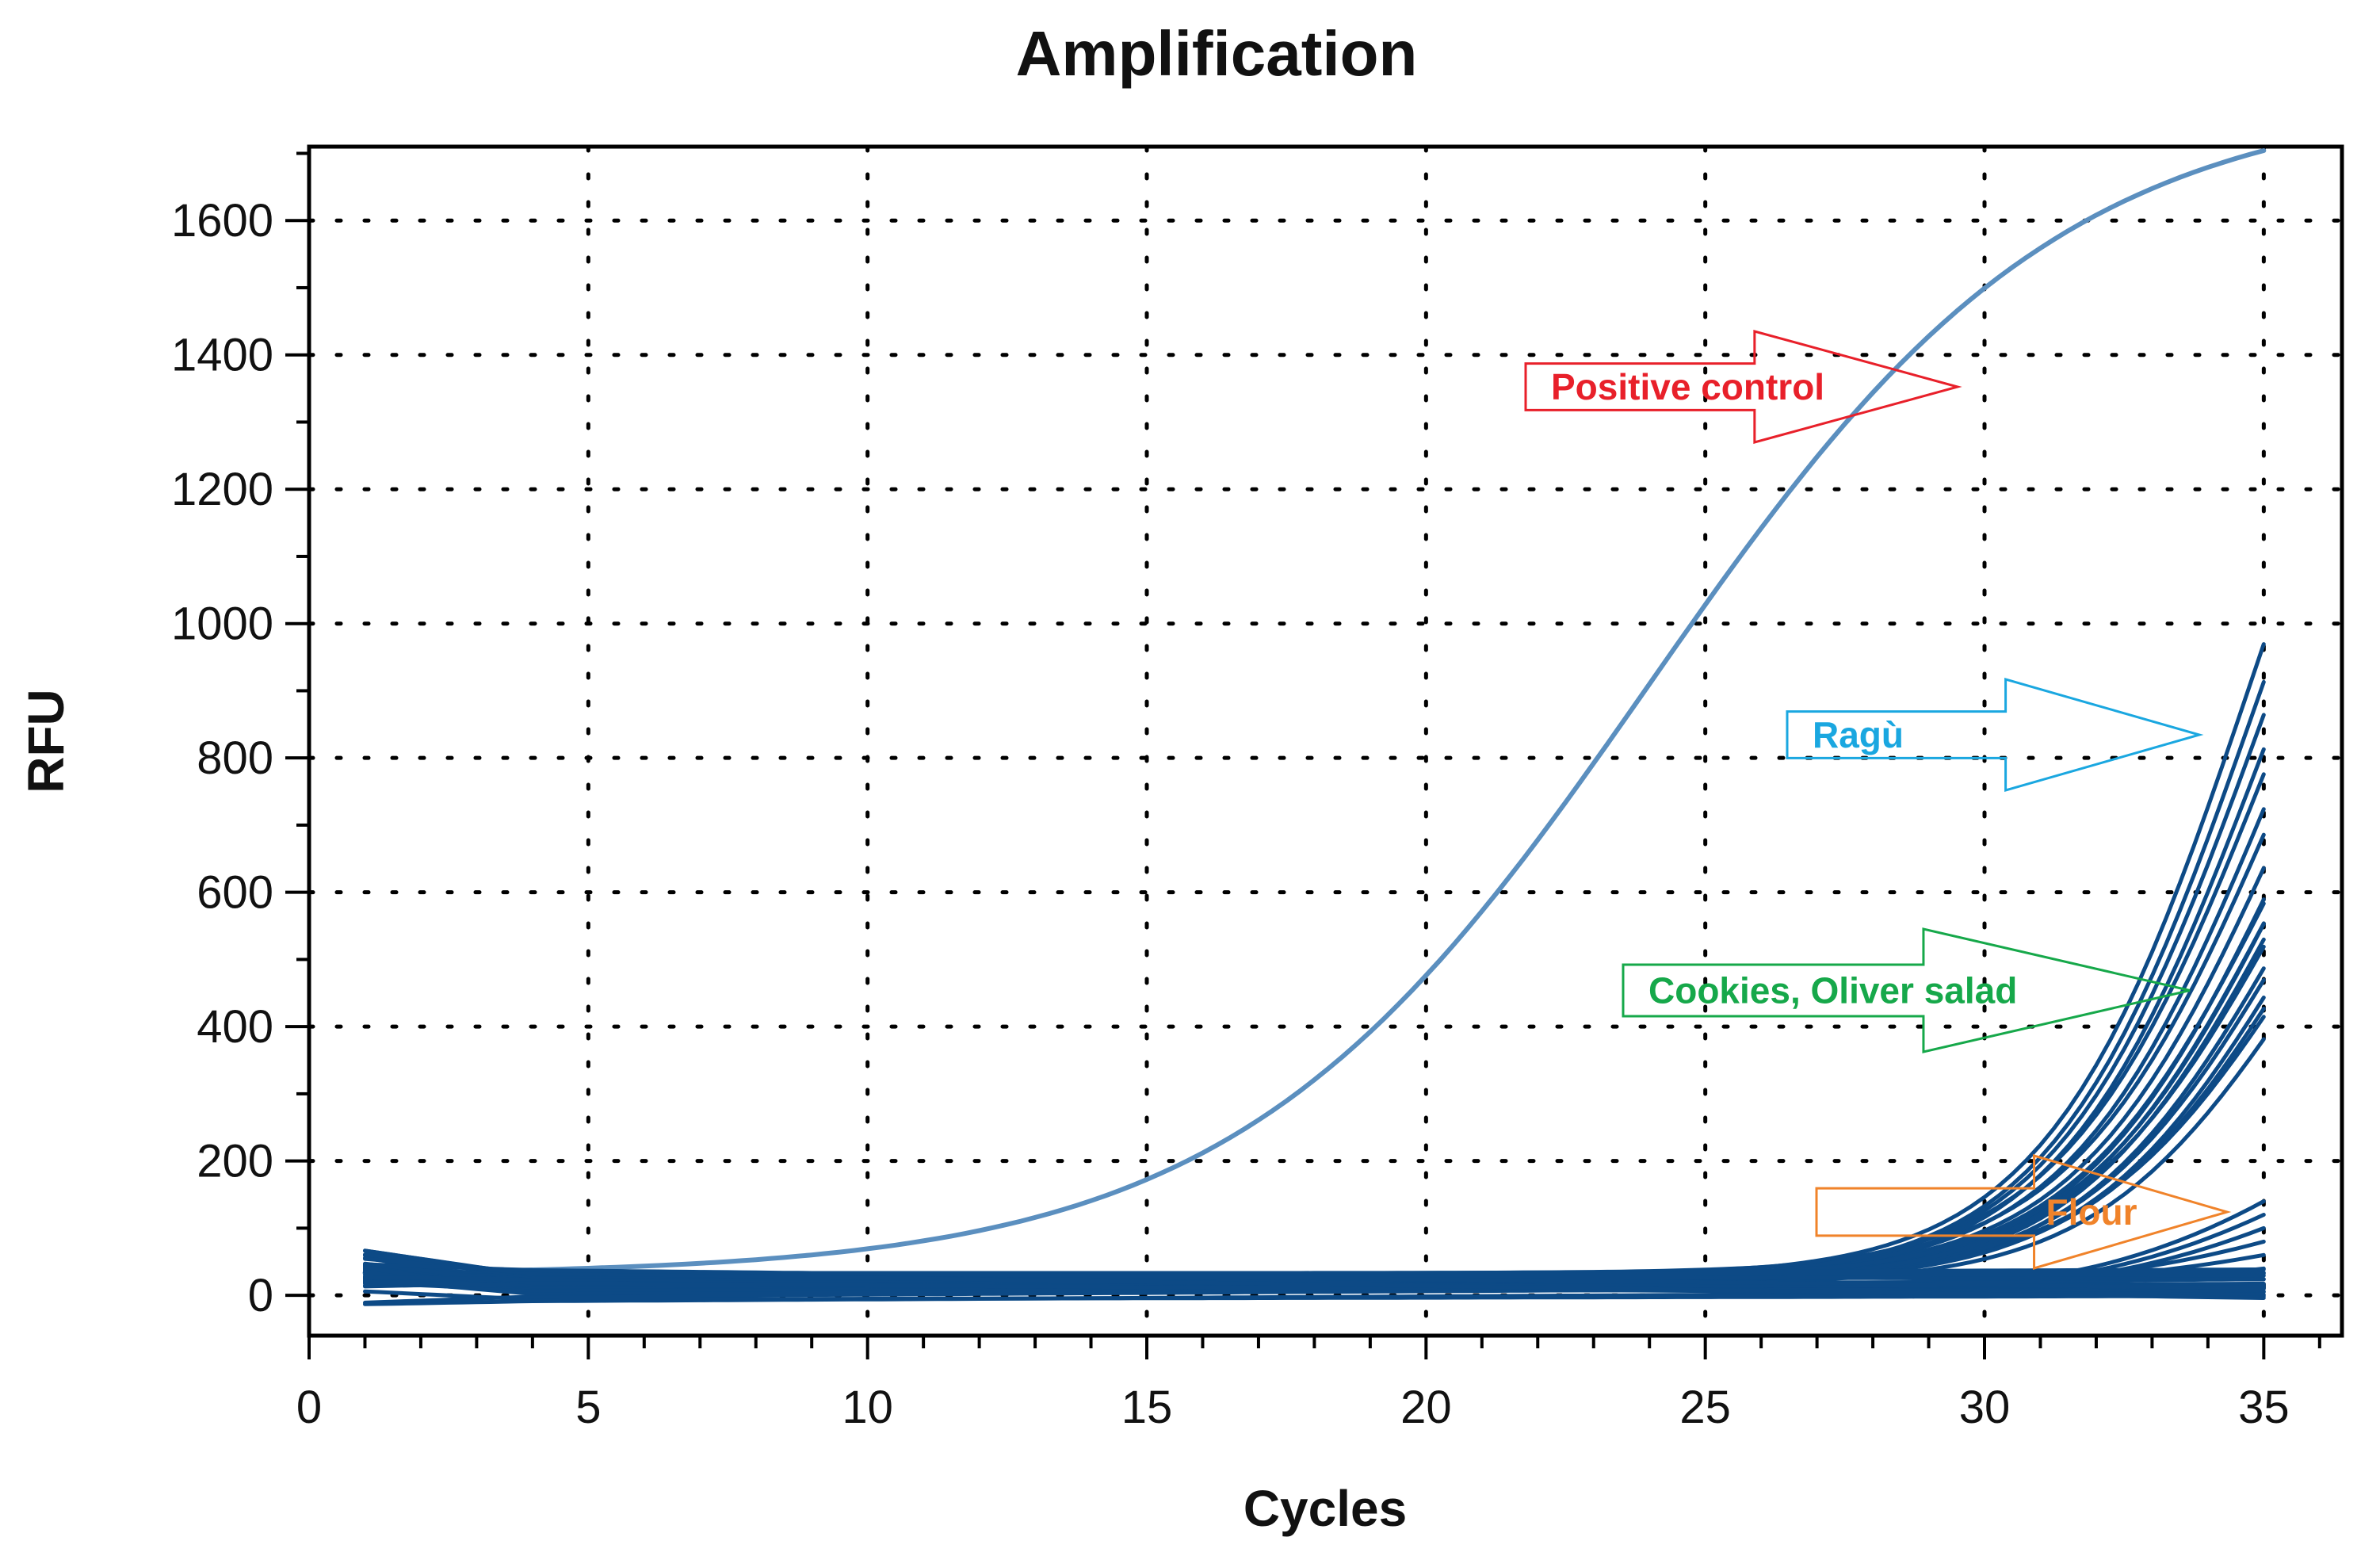 The width and height of the screenshot is (2380, 1556). Describe the element at coordinates (222, 356) in the screenshot. I see `y-tick-label: 1400` at that location.